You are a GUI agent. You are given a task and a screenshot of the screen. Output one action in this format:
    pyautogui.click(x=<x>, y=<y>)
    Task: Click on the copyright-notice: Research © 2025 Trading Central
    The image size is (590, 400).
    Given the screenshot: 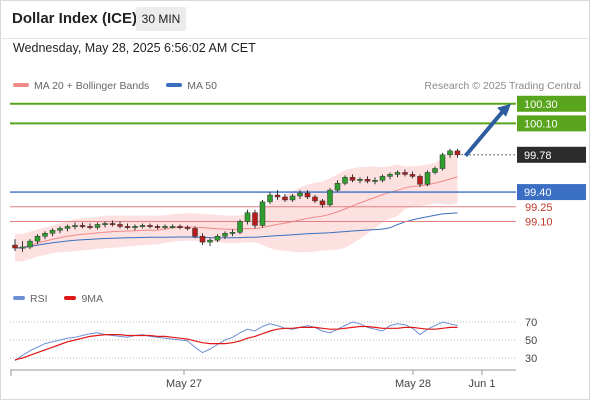 What is the action you would take?
    pyautogui.click(x=502, y=86)
    